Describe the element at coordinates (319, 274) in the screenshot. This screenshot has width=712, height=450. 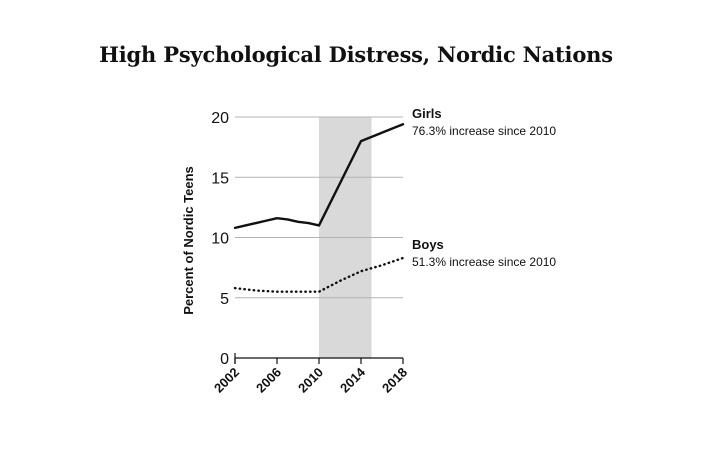
I see `series-line-boys` at that location.